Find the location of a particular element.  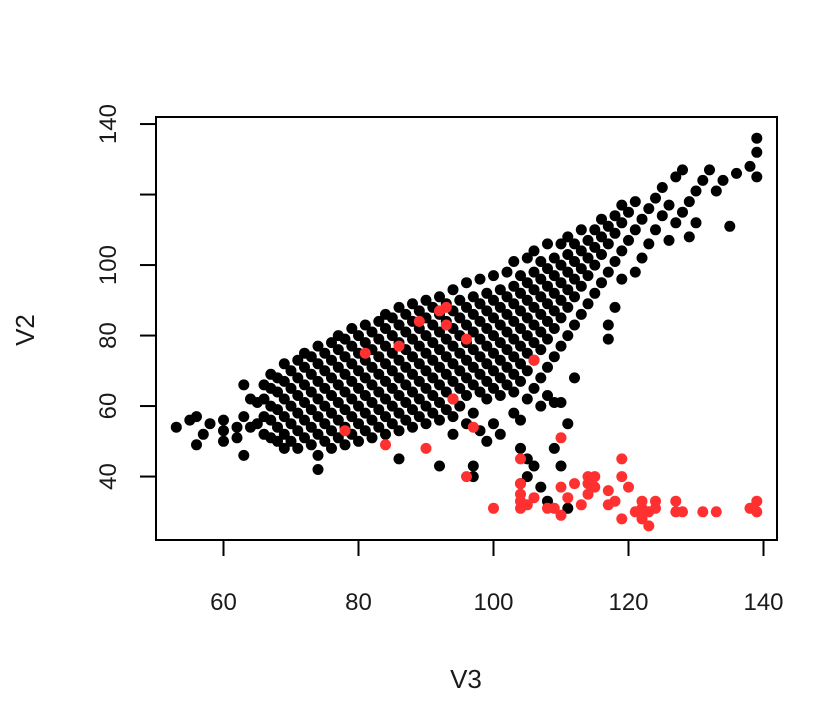

x-axis-title: V3 is located at coordinates (466, 679).